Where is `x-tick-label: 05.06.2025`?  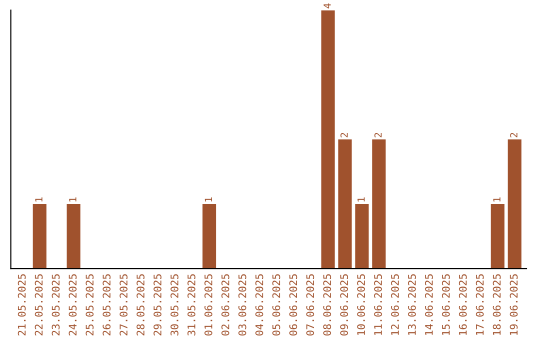
x-tick-label: 05.06.2025 is located at coordinates (276, 305).